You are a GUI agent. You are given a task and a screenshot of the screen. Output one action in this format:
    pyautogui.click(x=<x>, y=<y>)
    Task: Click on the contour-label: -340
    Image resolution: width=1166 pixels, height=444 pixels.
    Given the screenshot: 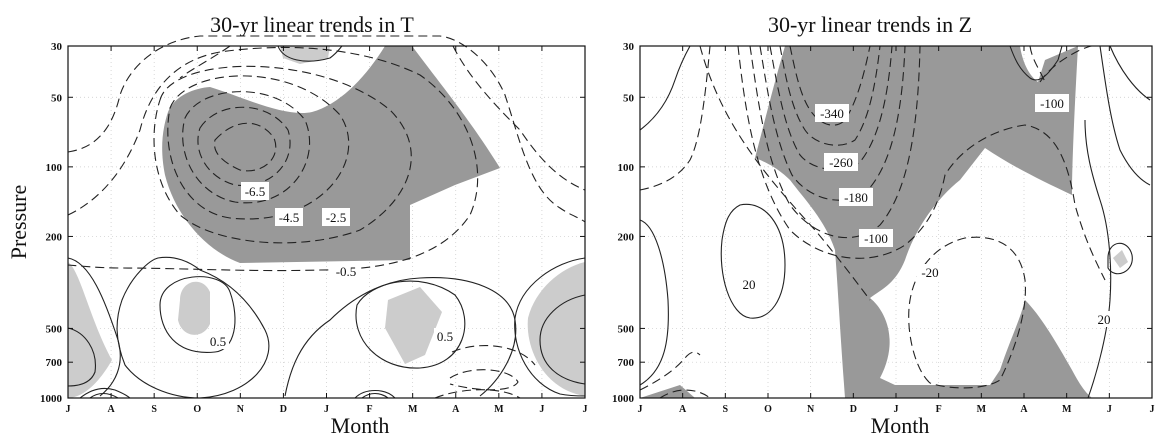 What is the action you would take?
    pyautogui.click(x=832, y=113)
    